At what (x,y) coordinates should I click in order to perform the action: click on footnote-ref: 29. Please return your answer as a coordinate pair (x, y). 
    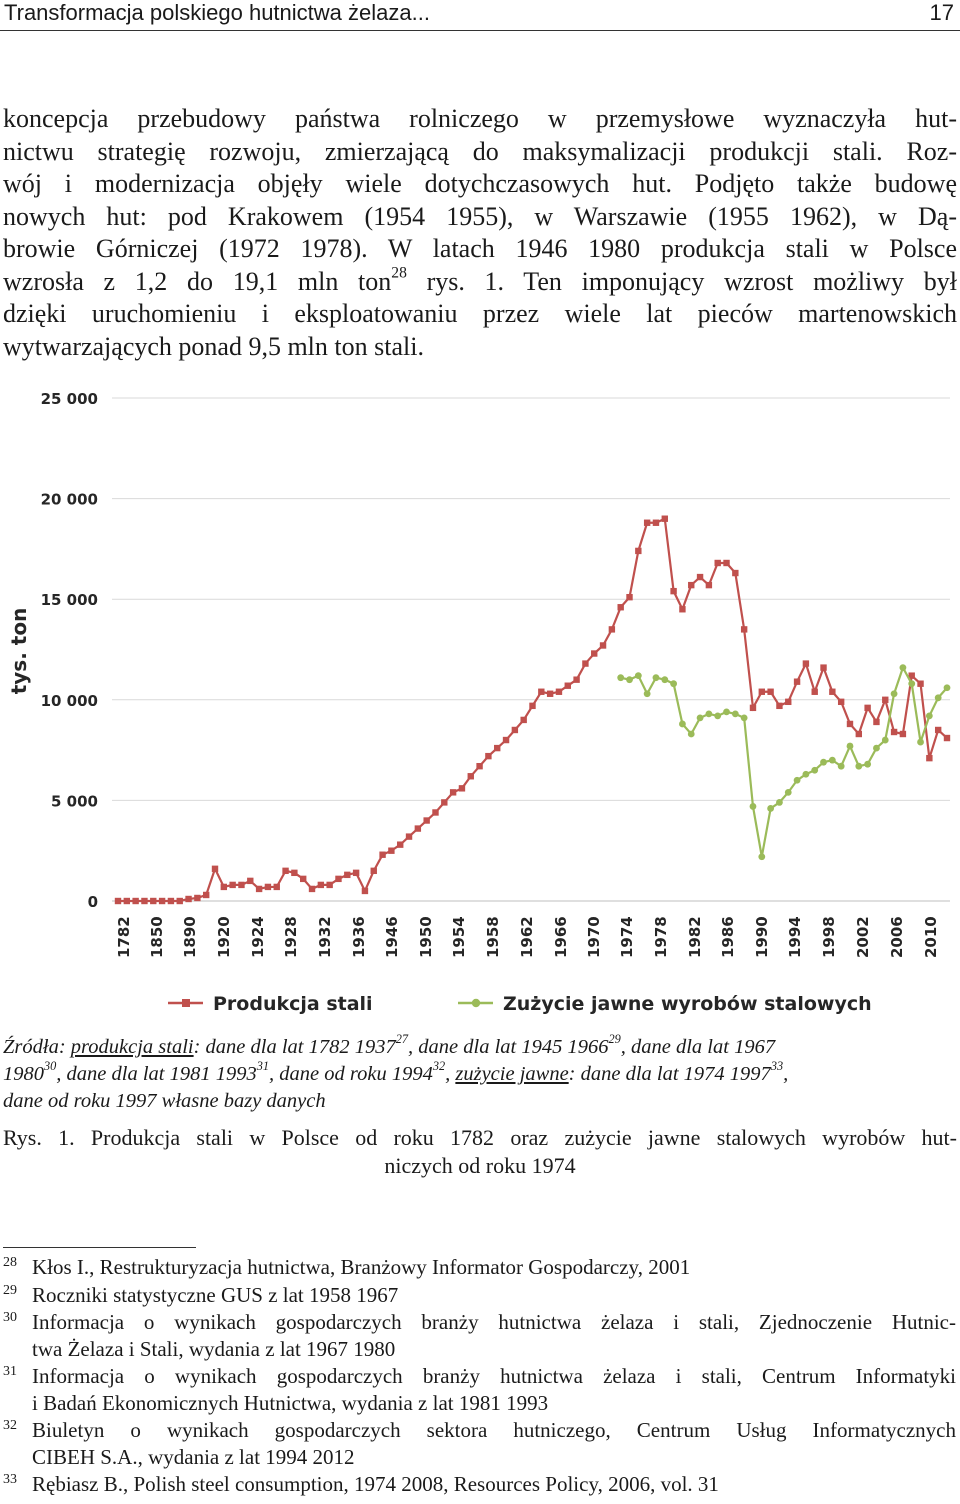
    Looking at the image, I should click on (614, 1039).